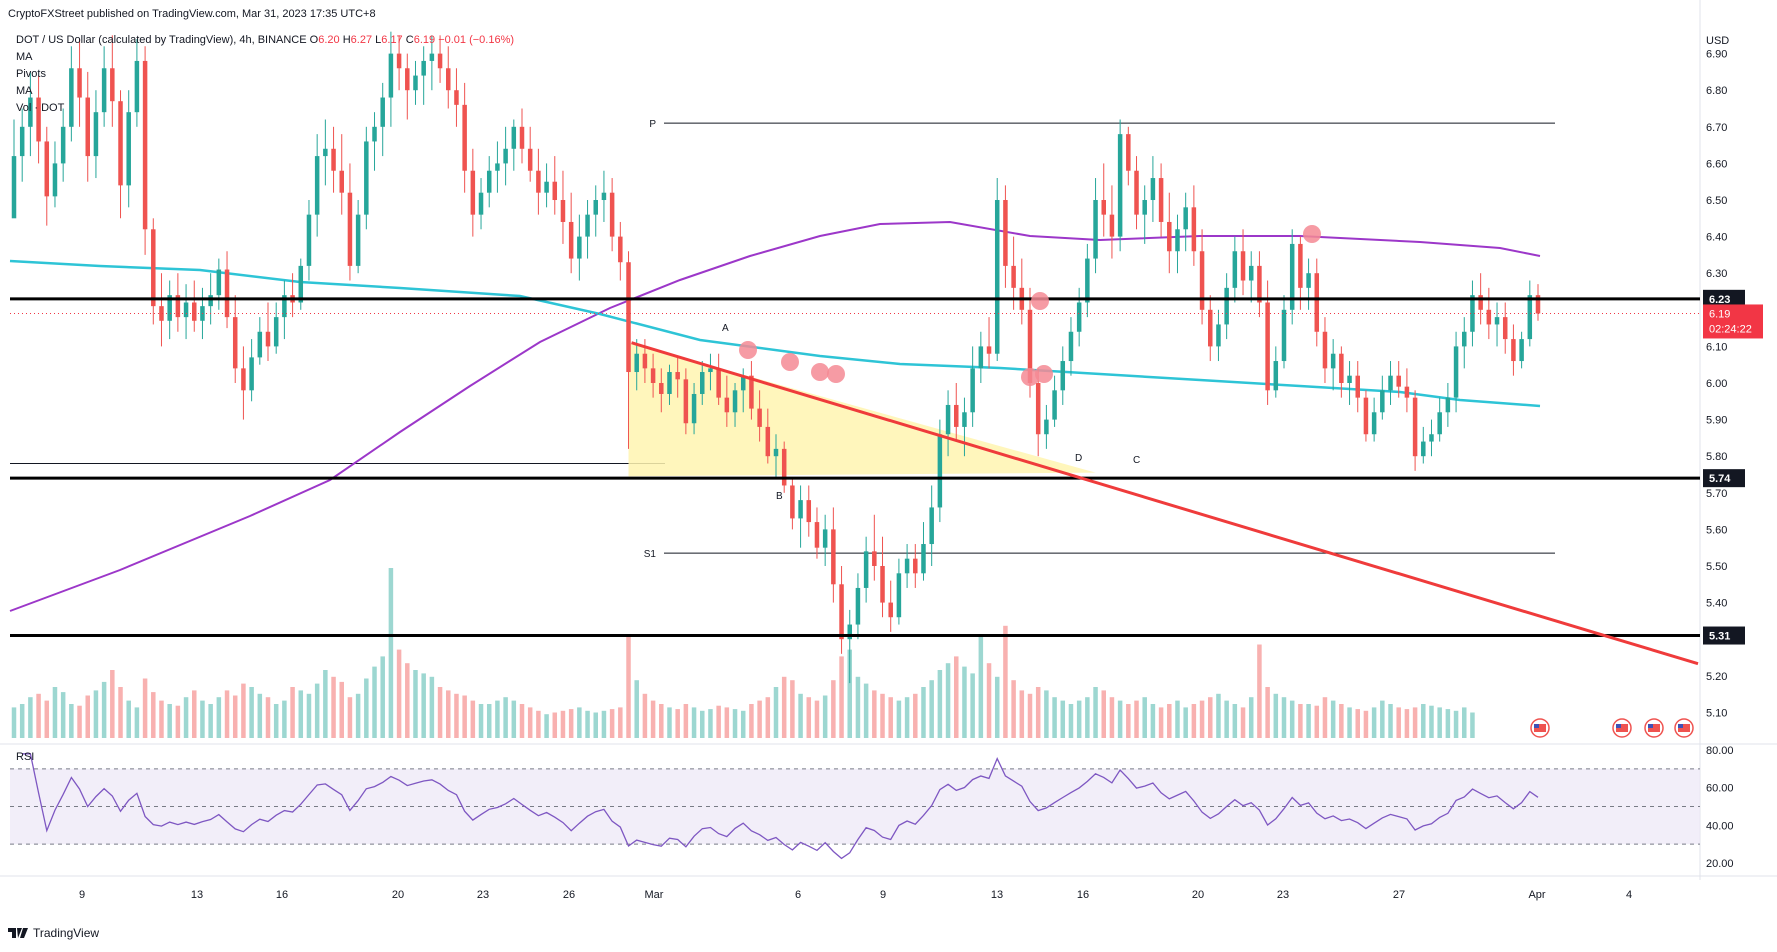 The image size is (1777, 952). What do you see at coordinates (1719, 637) in the screenshot?
I see `key-level-label: 5.31` at bounding box center [1719, 637].